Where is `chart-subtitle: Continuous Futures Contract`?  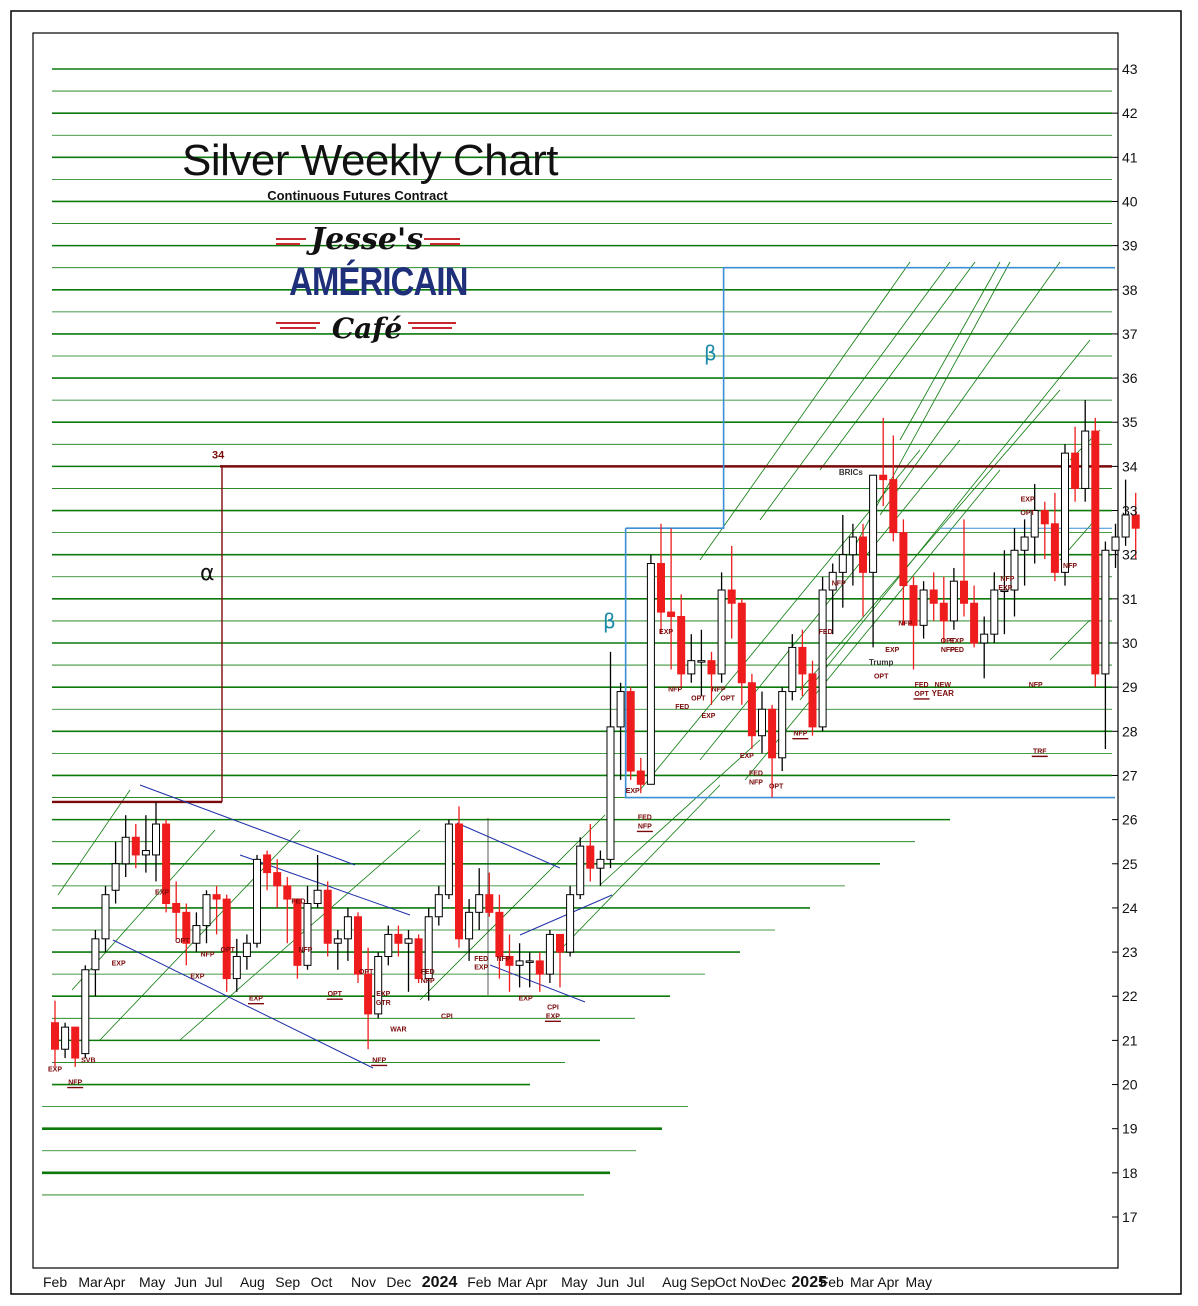
chart-subtitle: Continuous Futures Contract is located at coordinates (357, 195).